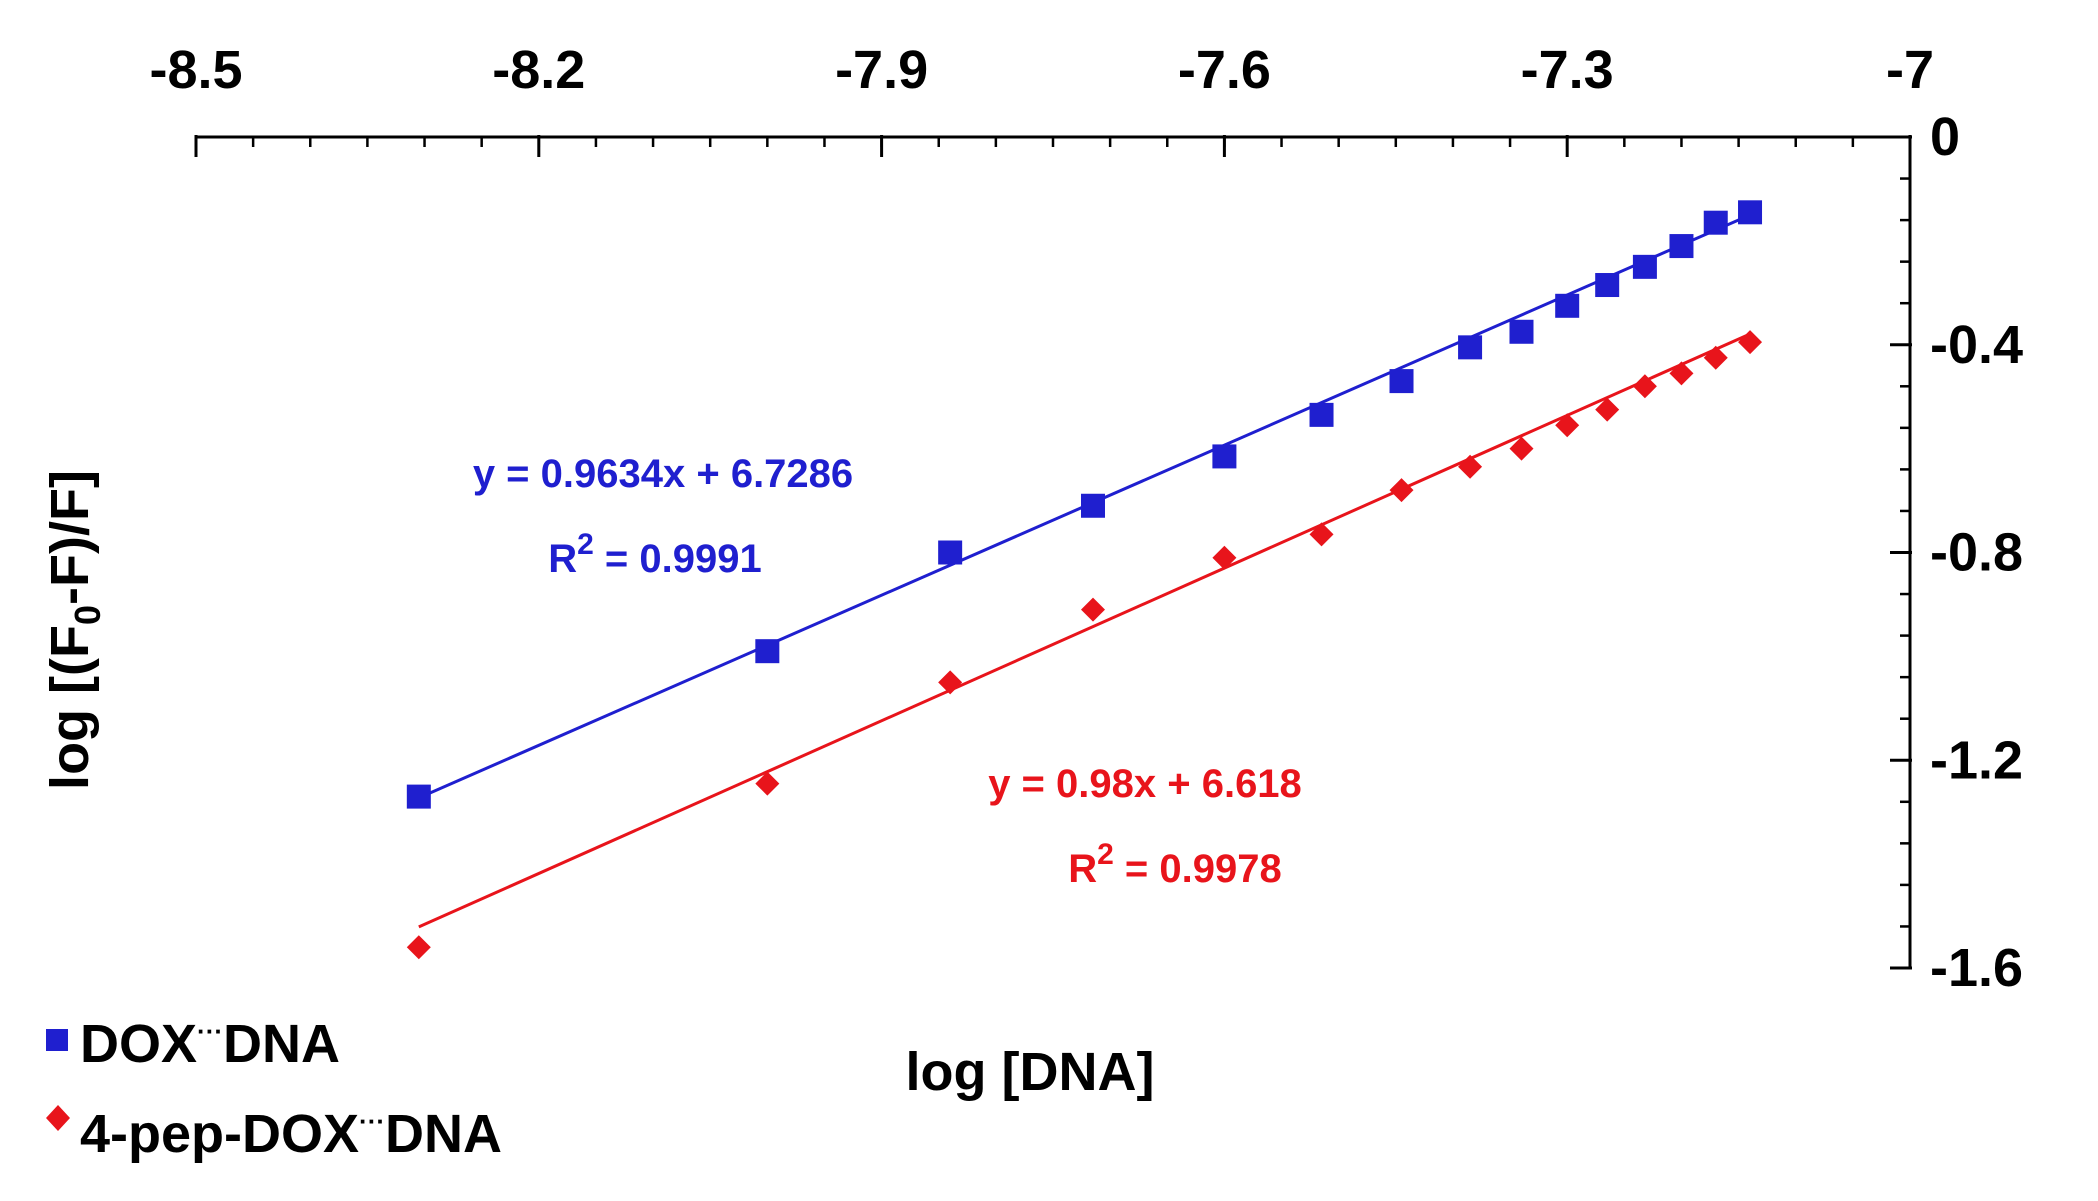 This screenshot has height=1201, width=2098. Describe the element at coordinates (1910, 70) in the screenshot. I see `x-tick-label: -7` at that location.